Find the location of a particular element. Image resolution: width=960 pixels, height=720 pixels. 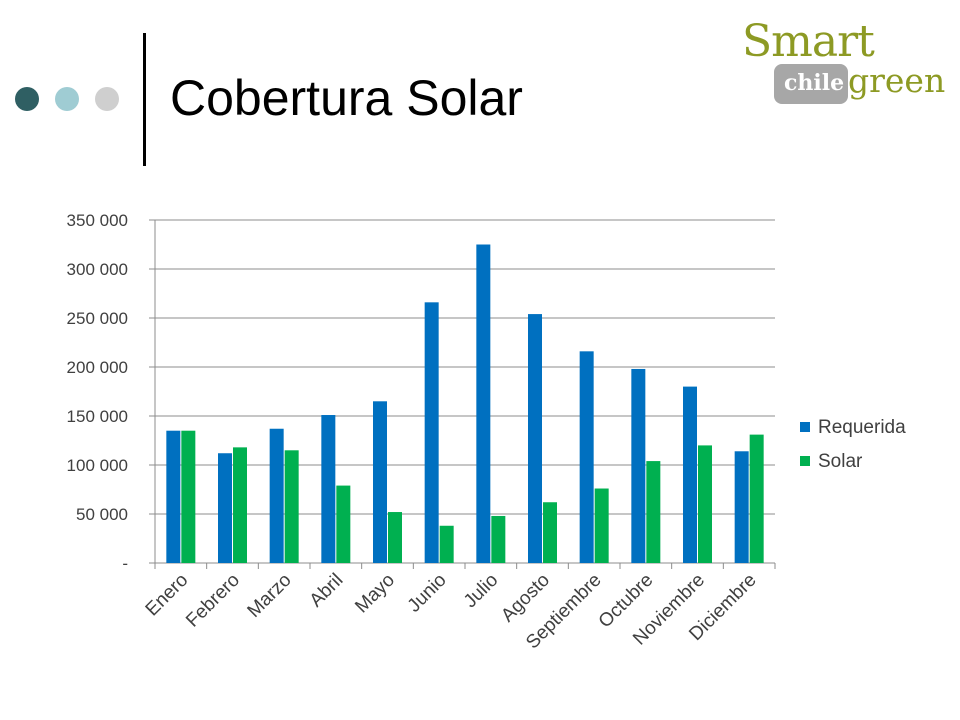

x-category-label: Febrero is located at coordinates (213, 601).